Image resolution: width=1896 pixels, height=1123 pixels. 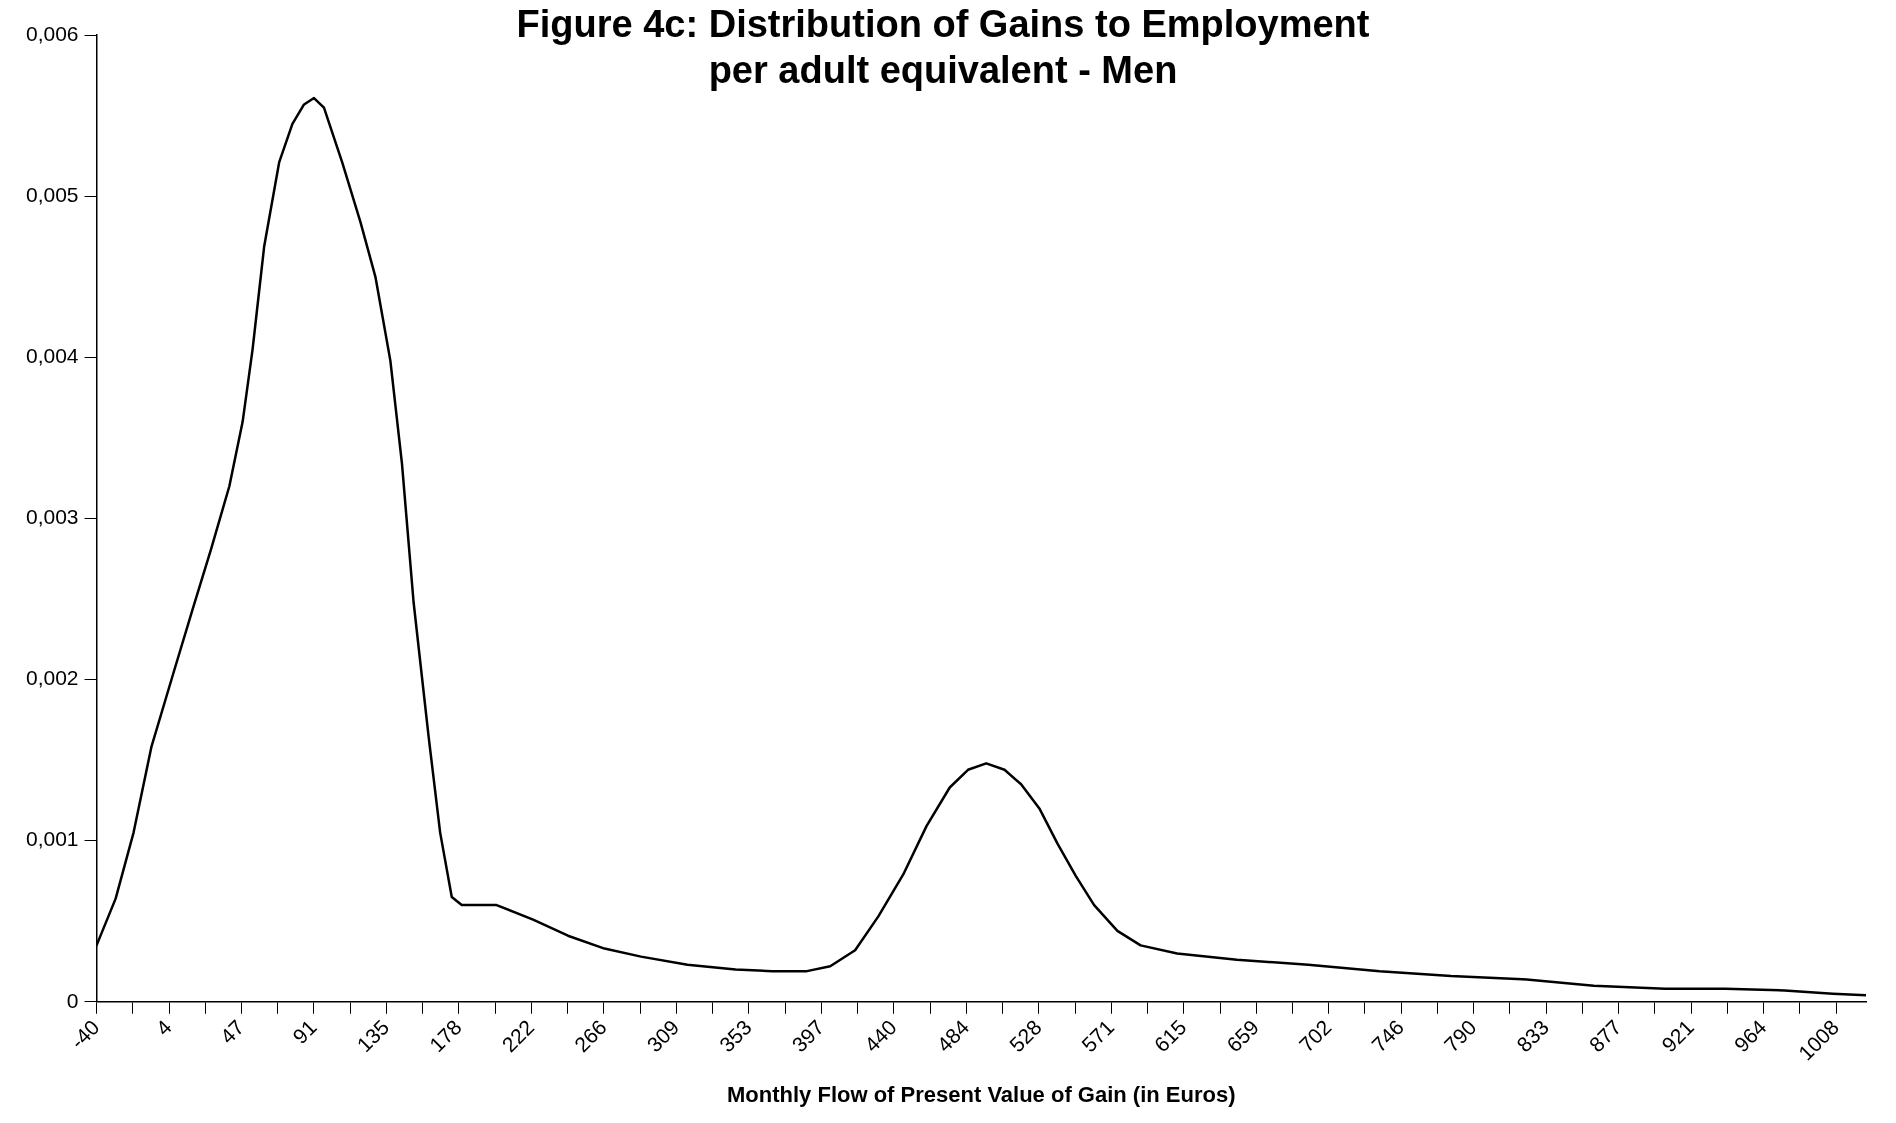 What do you see at coordinates (1533, 1036) in the screenshot?
I see `x-tick-label: 833` at bounding box center [1533, 1036].